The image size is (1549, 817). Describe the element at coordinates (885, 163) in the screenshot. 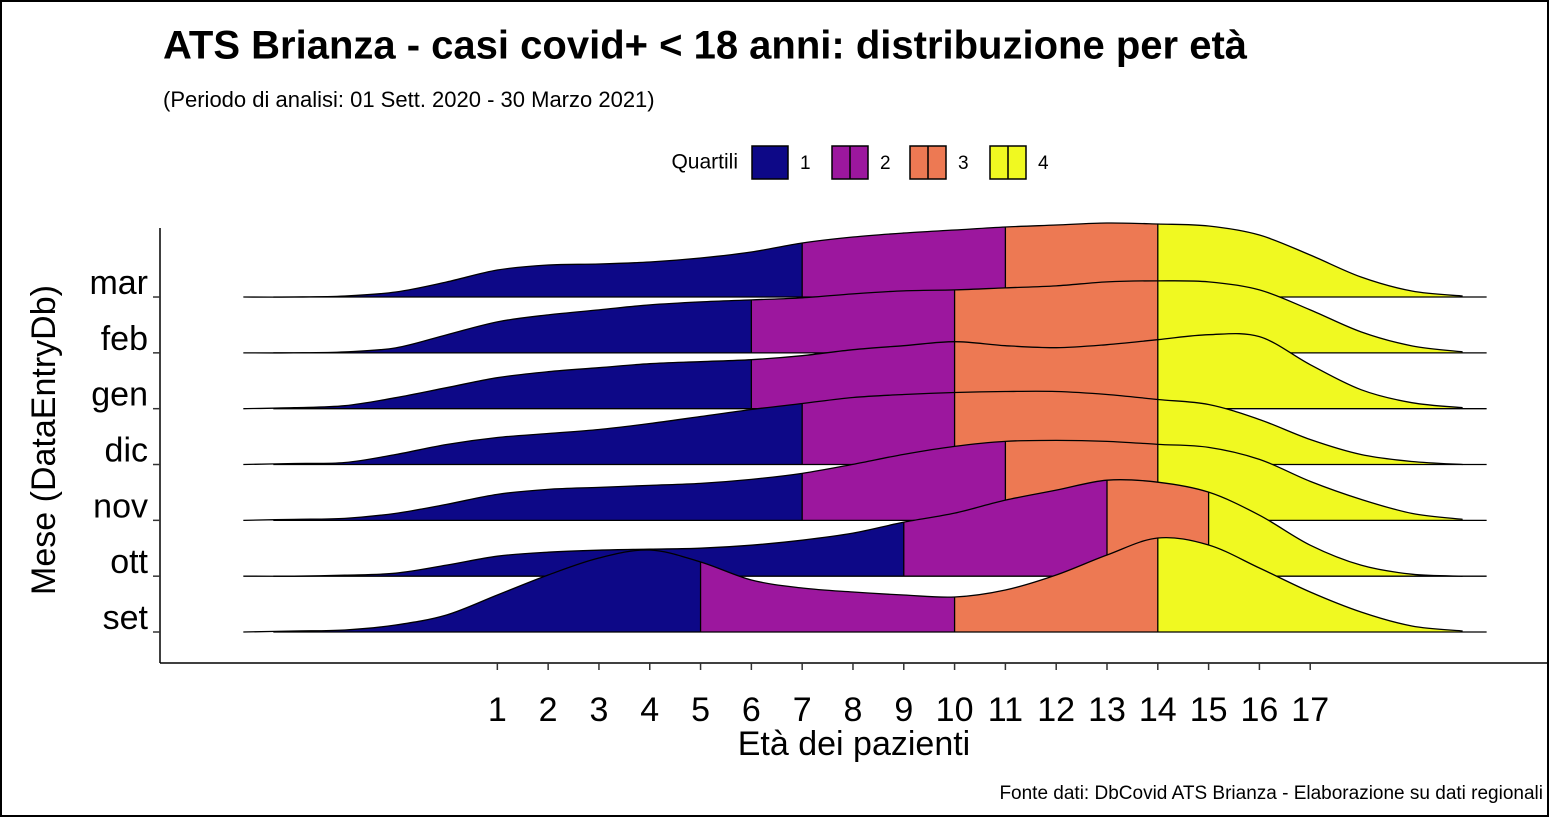

I see `legend-label: 2` at that location.